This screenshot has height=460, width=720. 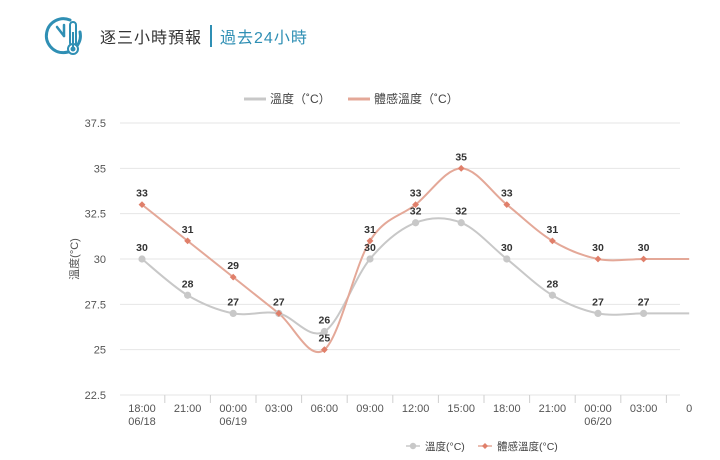 I want to click on feels-like-data-label: 25, so click(x=325, y=339).